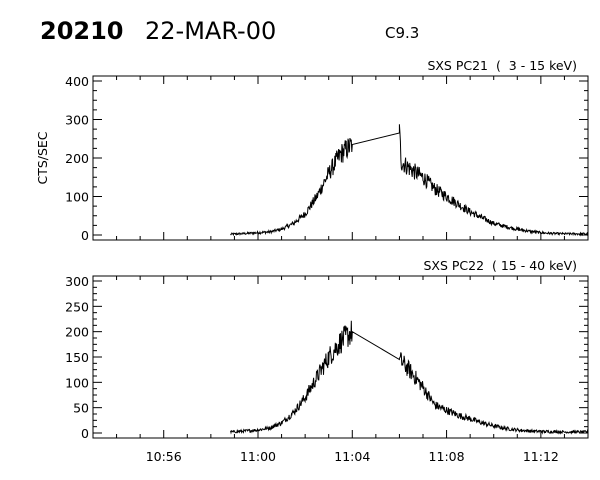  Describe the element at coordinates (42, 157) in the screenshot. I see `panel-pc21-ylabel: CTS/SEC` at that location.